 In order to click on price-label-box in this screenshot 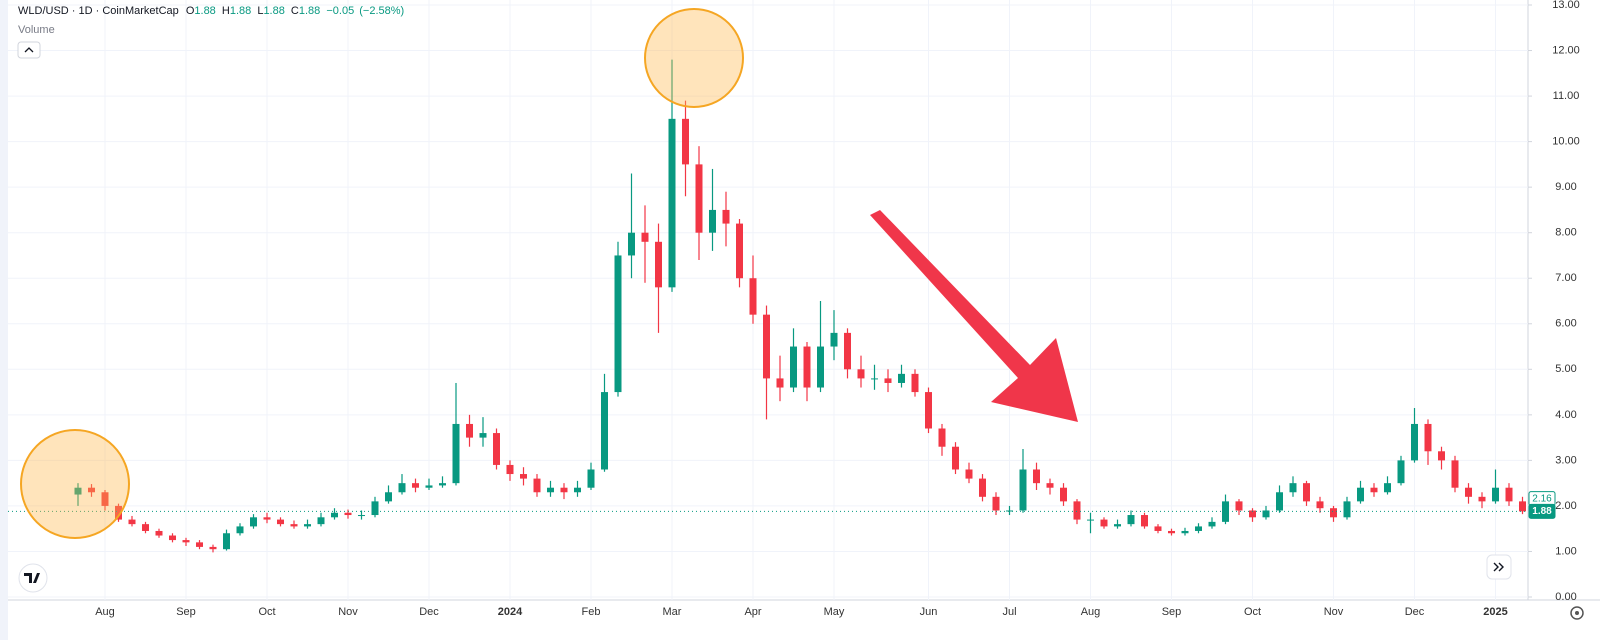, I will do `click(1542, 511)`.